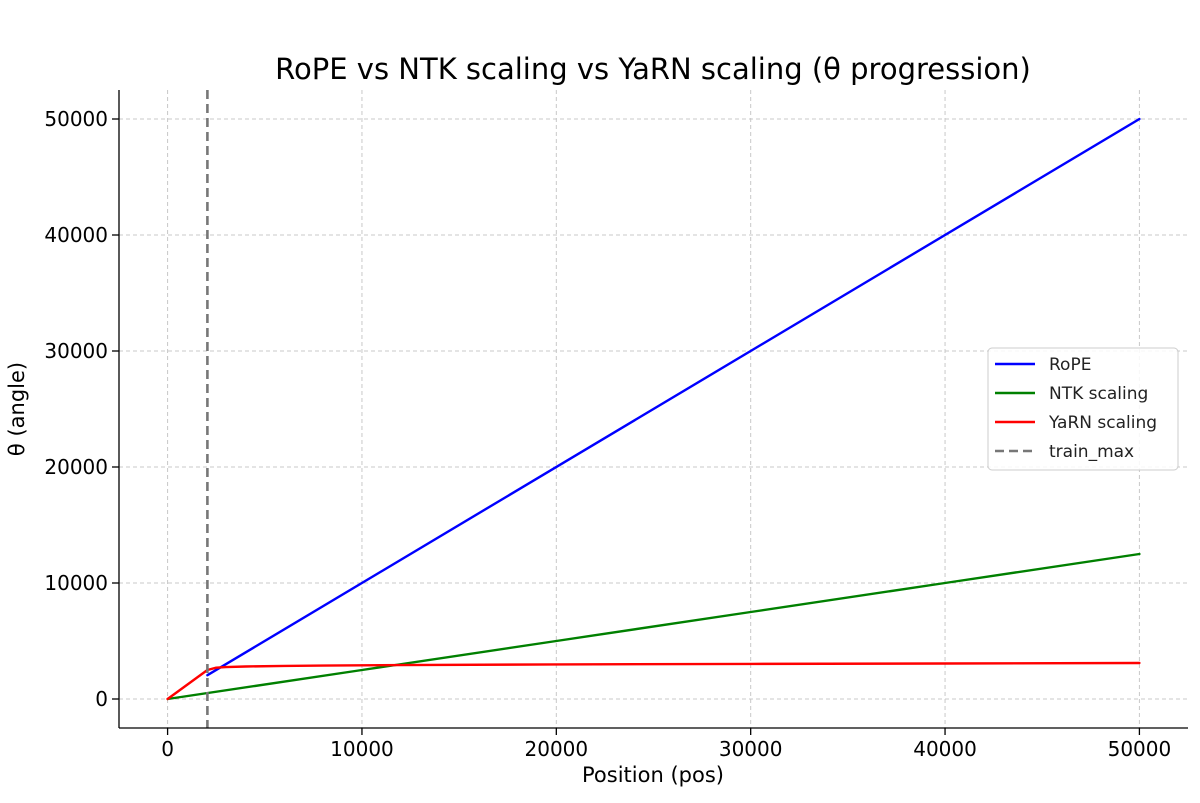  I want to click on y-tick-label: 50000, so click(76, 119).